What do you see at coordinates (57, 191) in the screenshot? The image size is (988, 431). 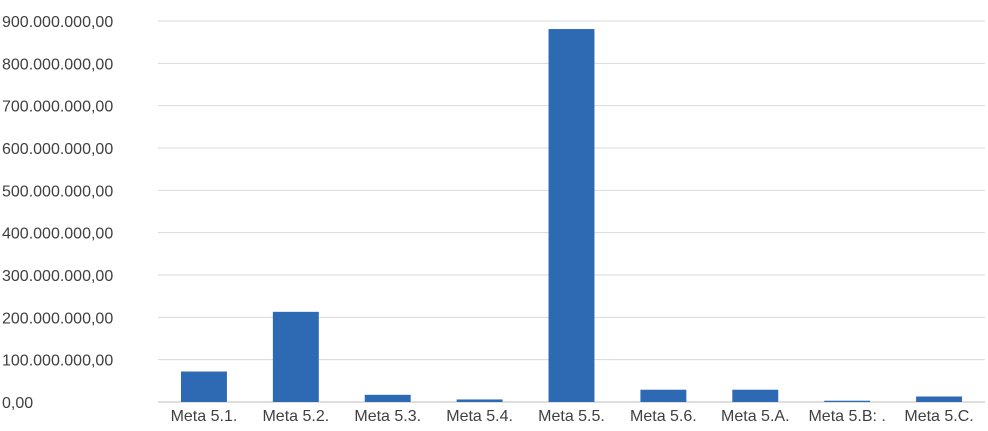 I see `y-tick-label: 500.000.000,00` at bounding box center [57, 191].